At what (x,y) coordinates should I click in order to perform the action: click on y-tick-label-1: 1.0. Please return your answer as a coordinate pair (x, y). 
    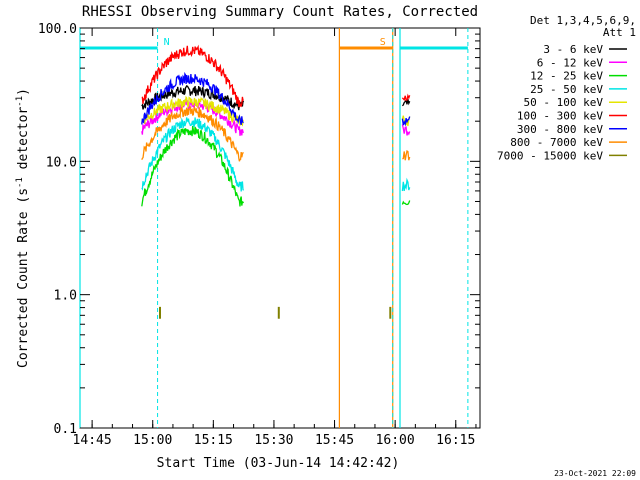
    Looking at the image, I should click on (65, 296).